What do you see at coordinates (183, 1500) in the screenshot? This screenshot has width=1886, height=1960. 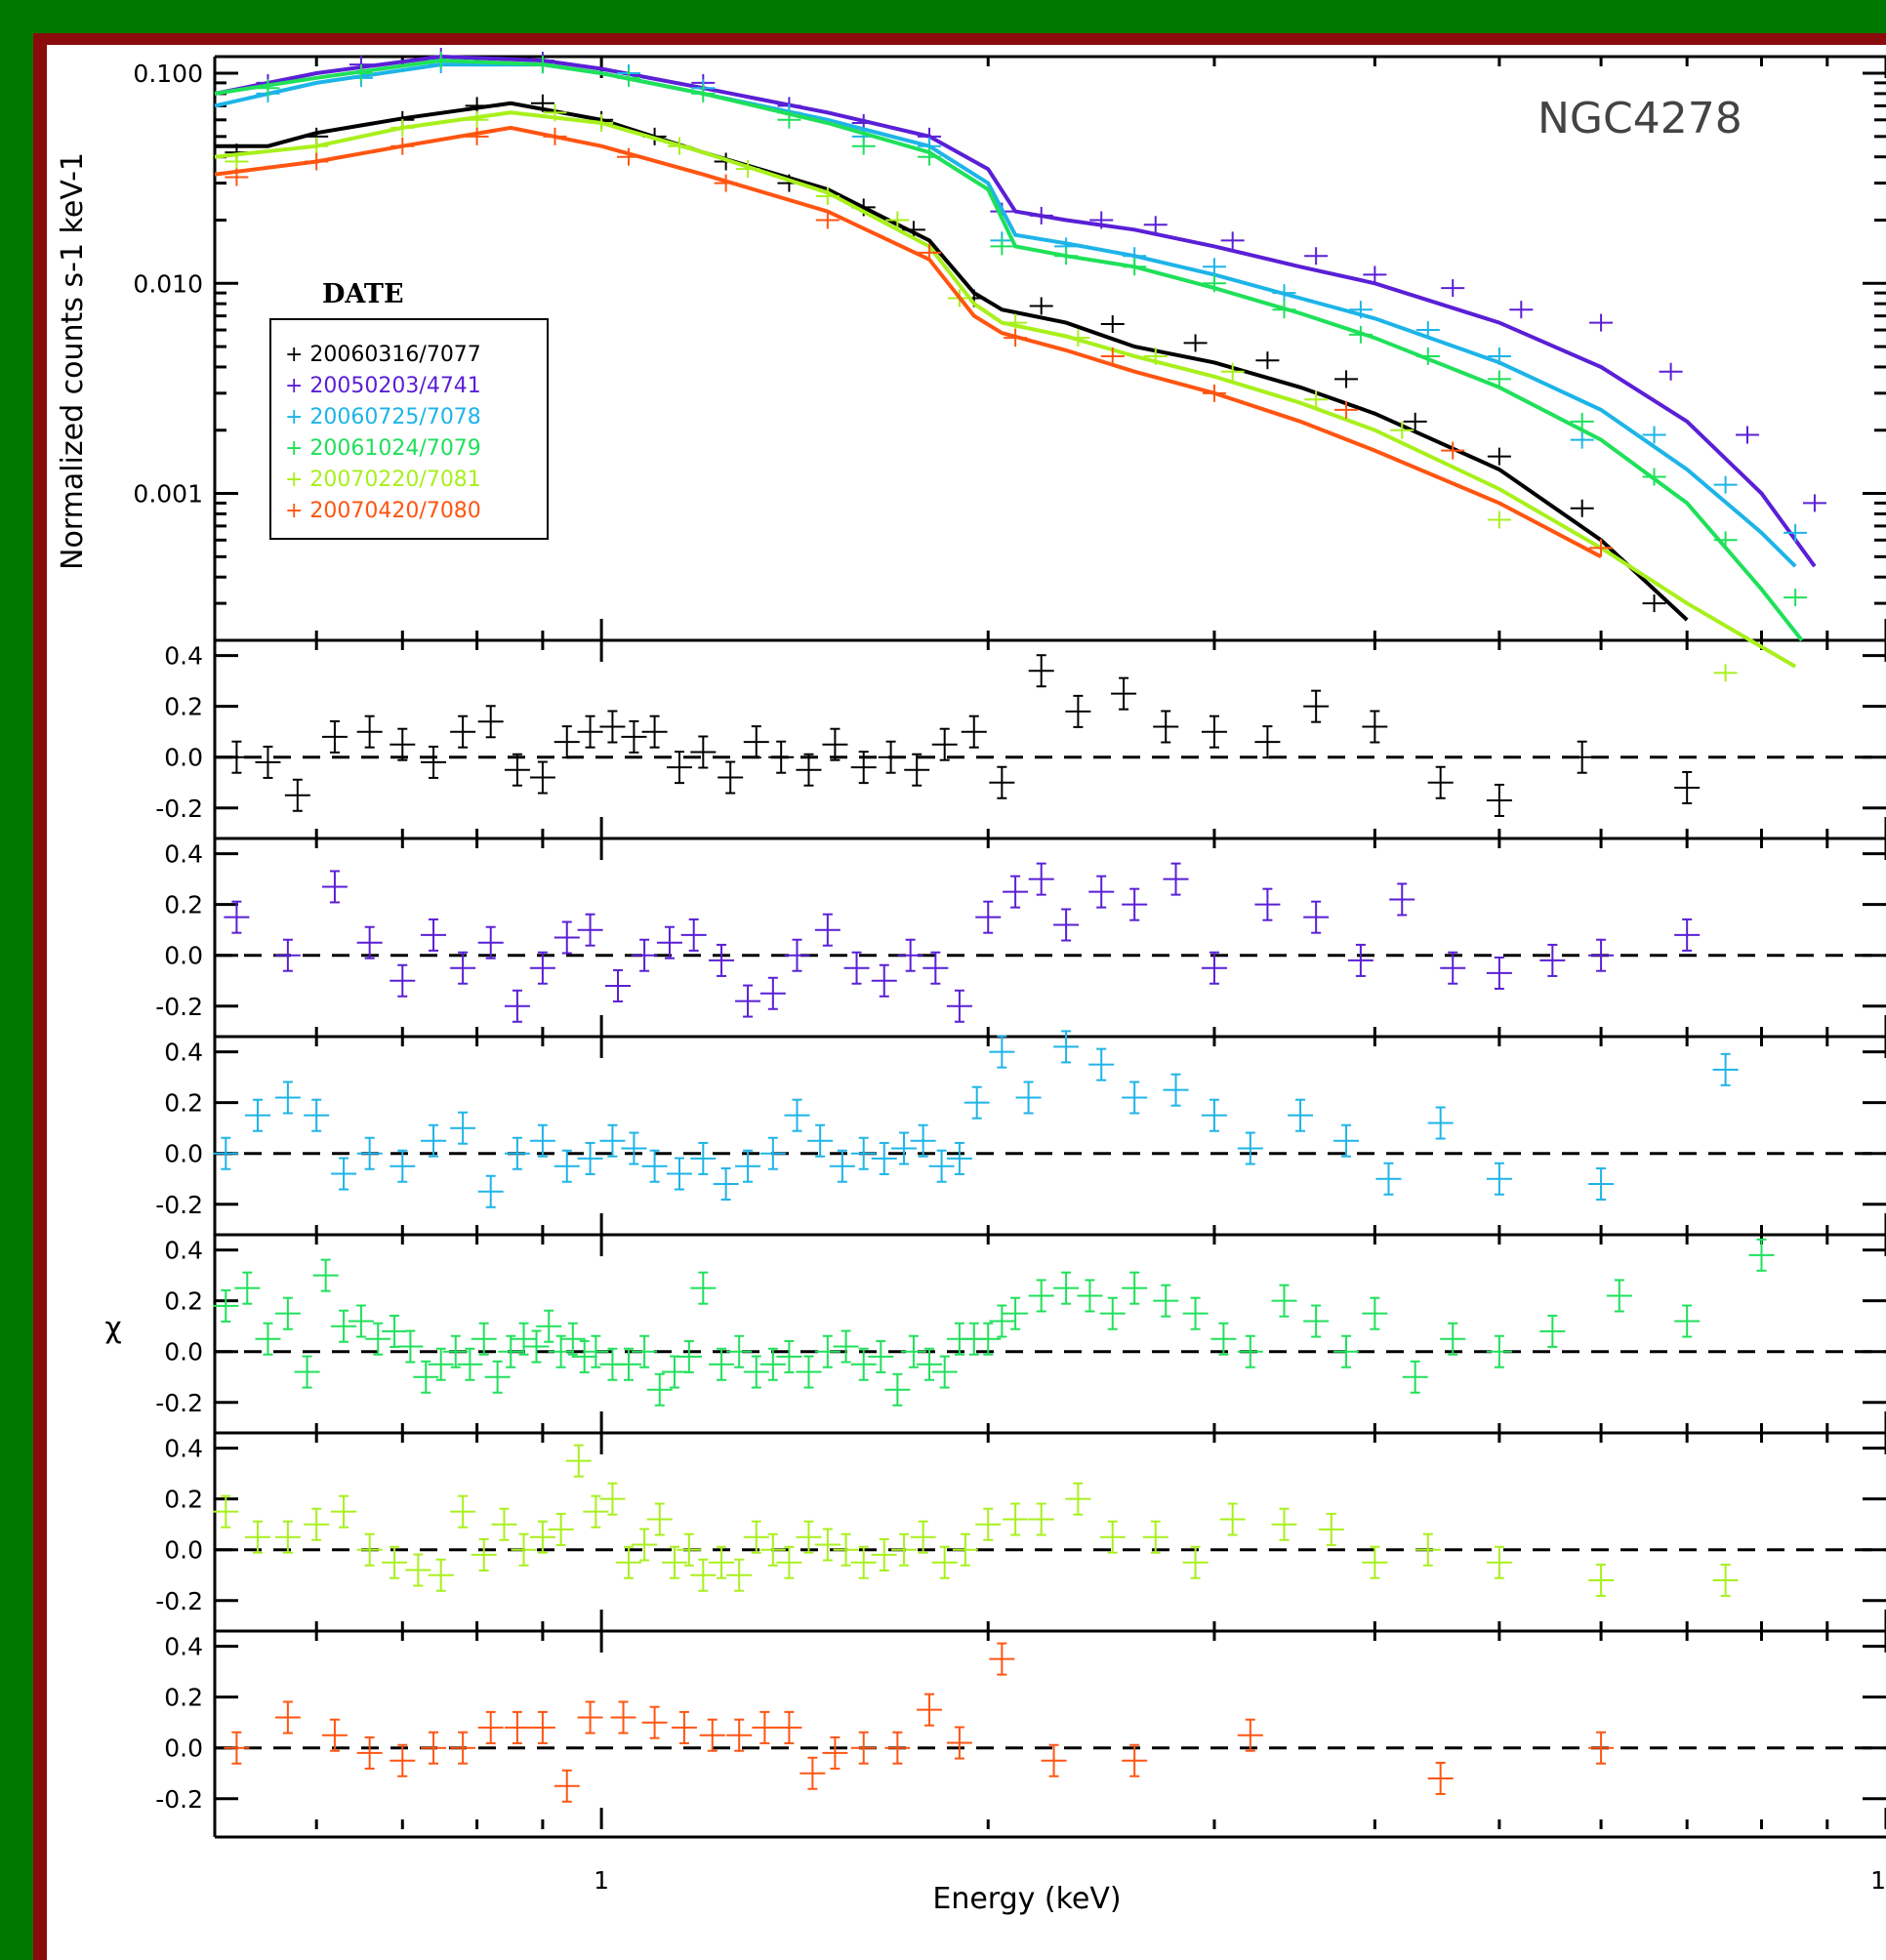 I see `y-tick-label-residual: 0.2` at bounding box center [183, 1500].